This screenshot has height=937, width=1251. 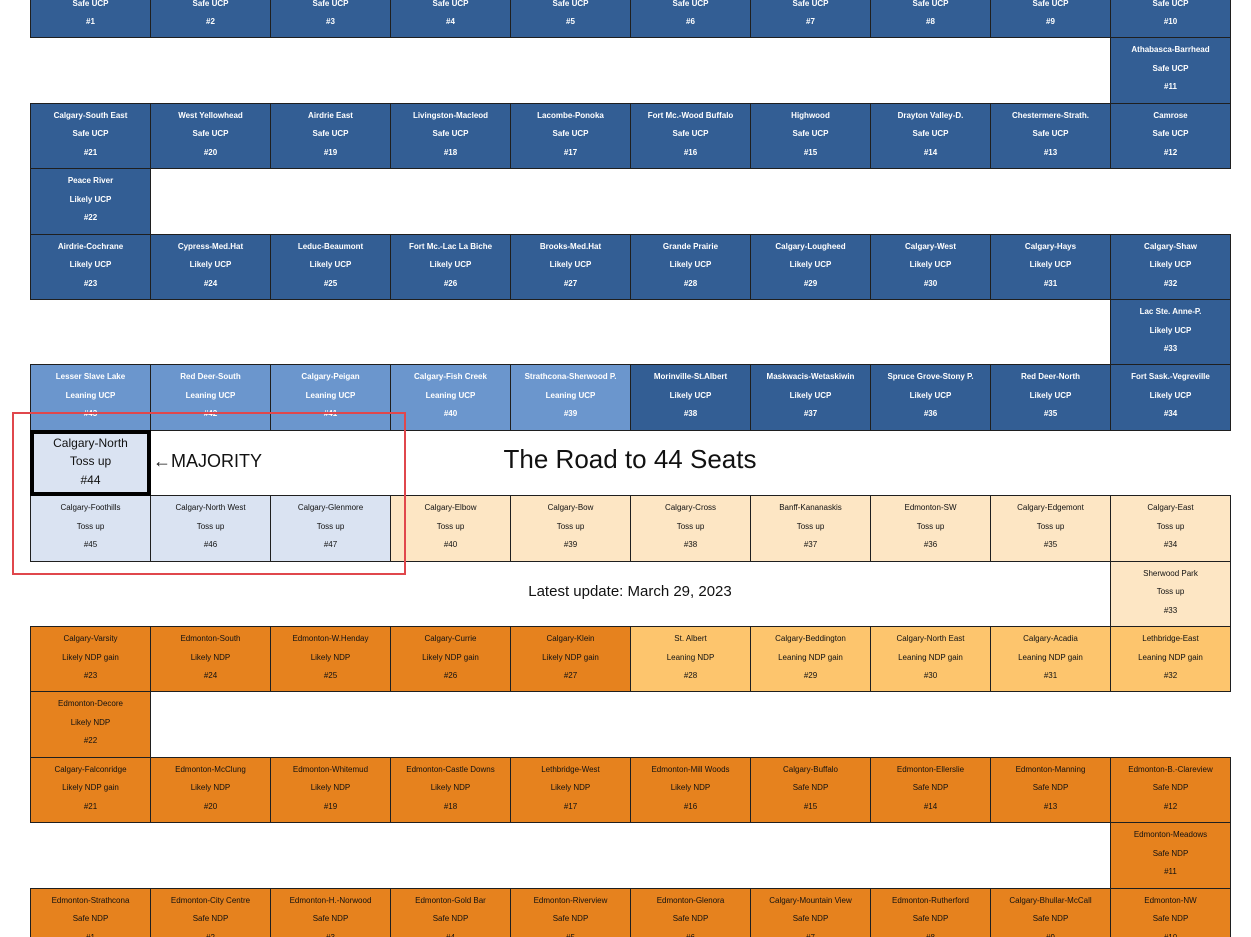 I want to click on cell-name: Edmonton-Rutherford, so click(x=930, y=900).